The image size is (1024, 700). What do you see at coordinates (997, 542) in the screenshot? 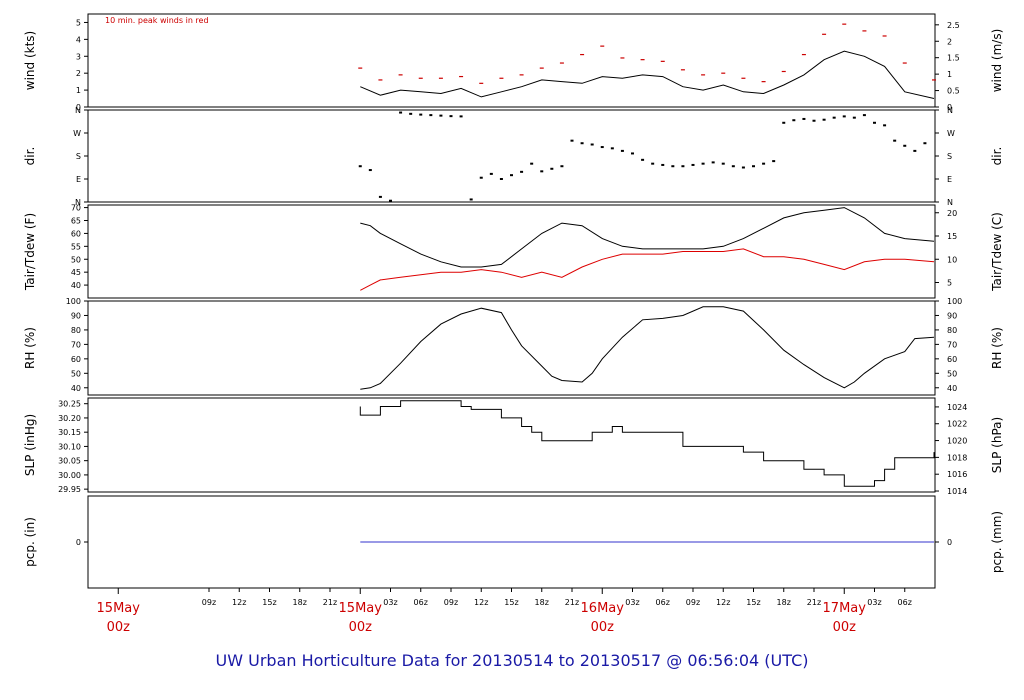
I see `pcp-ylabel-right: pcp. (mm)` at bounding box center [997, 542].